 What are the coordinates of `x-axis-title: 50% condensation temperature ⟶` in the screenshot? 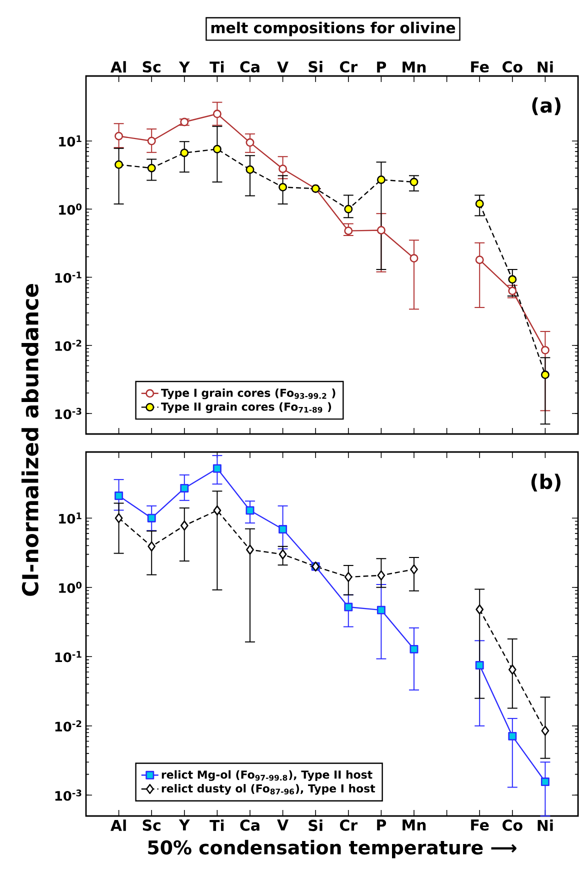 It's located at (332, 849).